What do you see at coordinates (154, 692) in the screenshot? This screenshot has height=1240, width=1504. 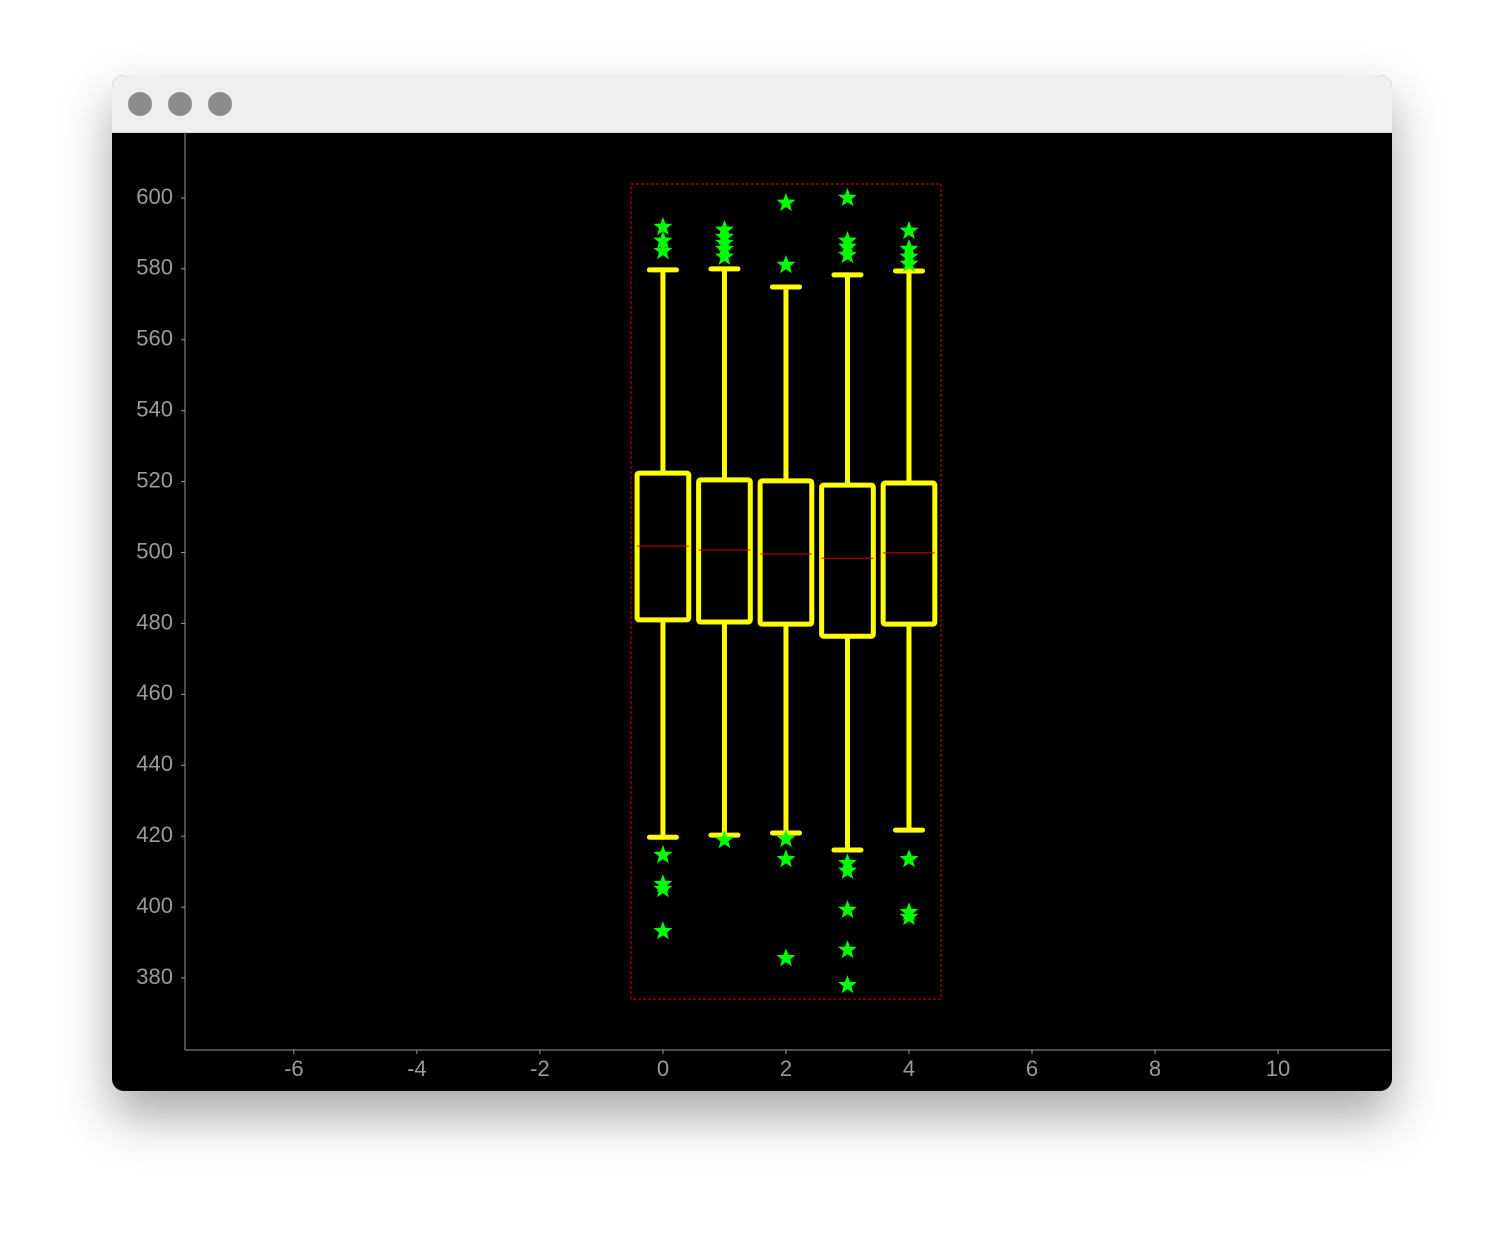 I see `y-tick-label: 460` at bounding box center [154, 692].